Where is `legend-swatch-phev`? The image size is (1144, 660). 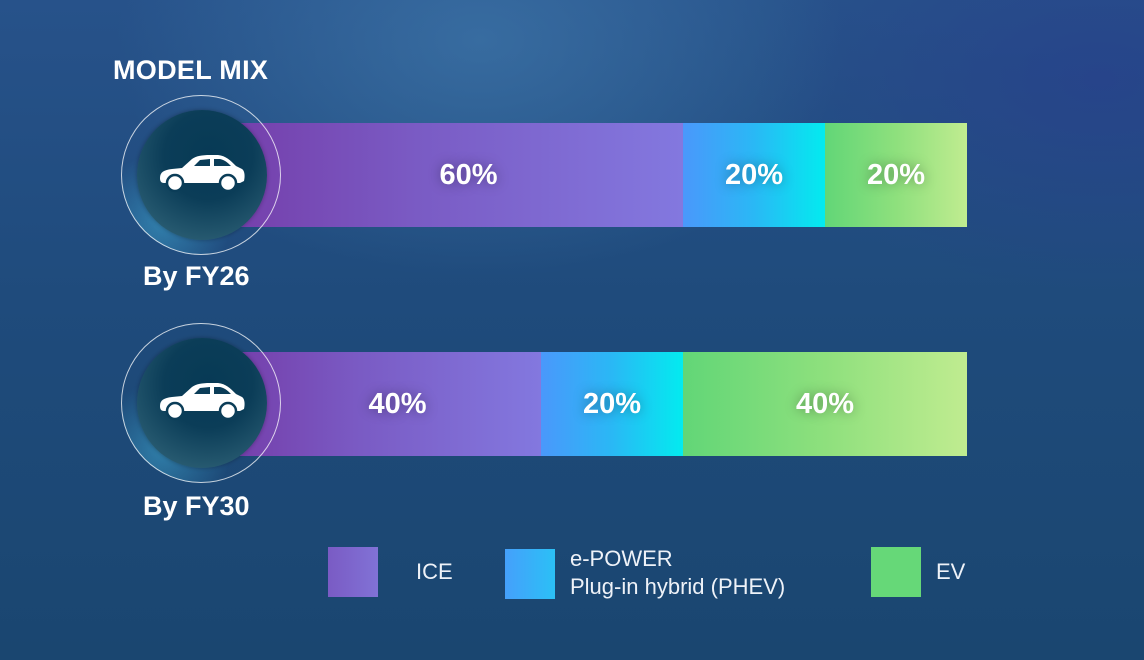
legend-swatch-phev is located at coordinates (530, 574).